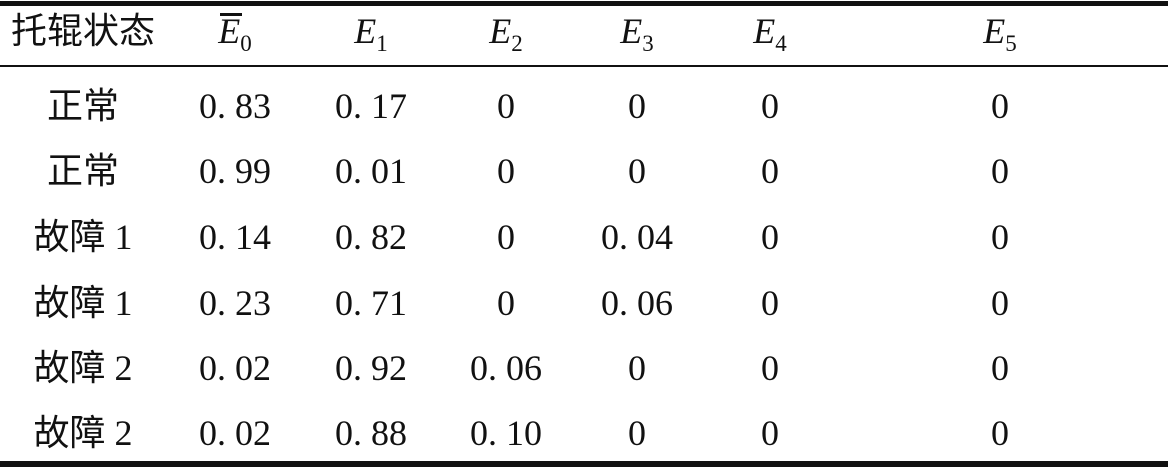 The width and height of the screenshot is (1168, 468). Describe the element at coordinates (506, 433) in the screenshot. I see `value-cell: 0. 10` at that location.